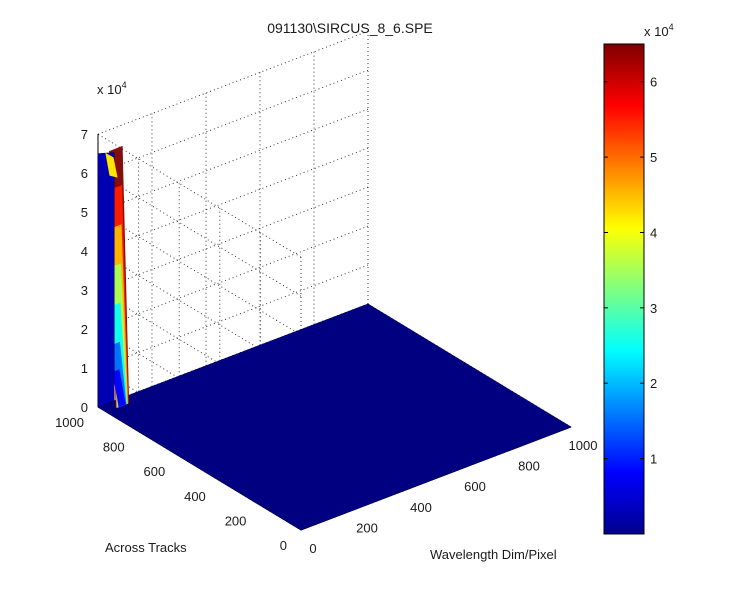  Describe the element at coordinates (653, 459) in the screenshot. I see `colorbar-tick-label: 1` at that location.